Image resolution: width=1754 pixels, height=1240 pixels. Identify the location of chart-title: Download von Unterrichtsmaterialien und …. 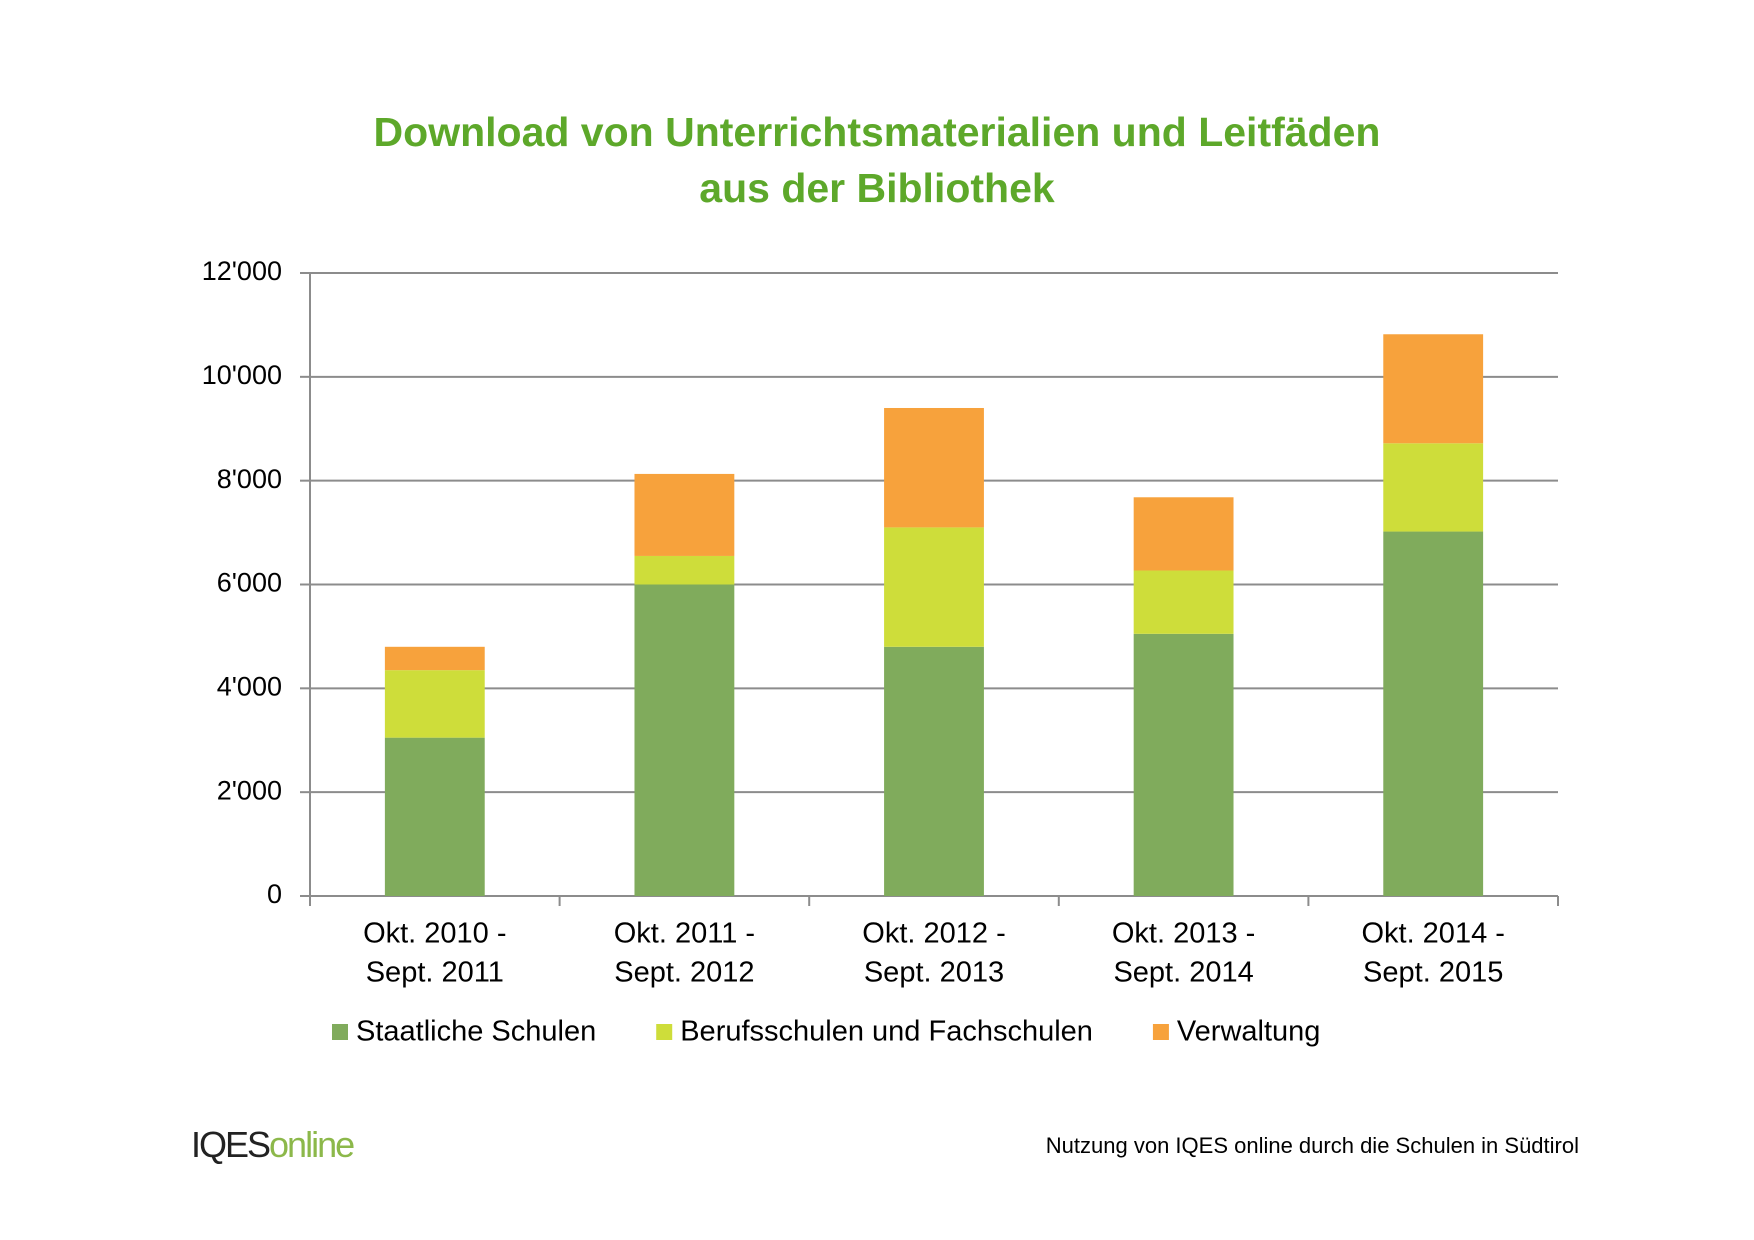
(877, 132).